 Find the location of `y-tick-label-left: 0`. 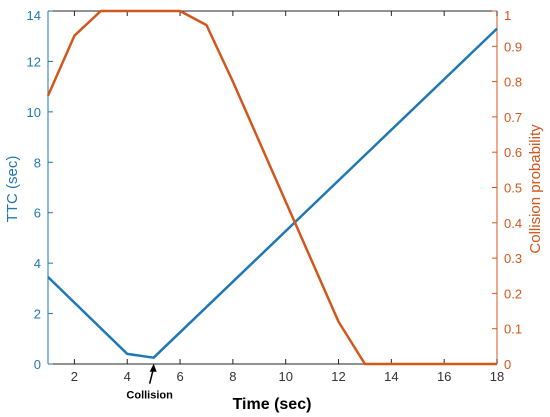

y-tick-label-left: 0 is located at coordinates (37, 364).